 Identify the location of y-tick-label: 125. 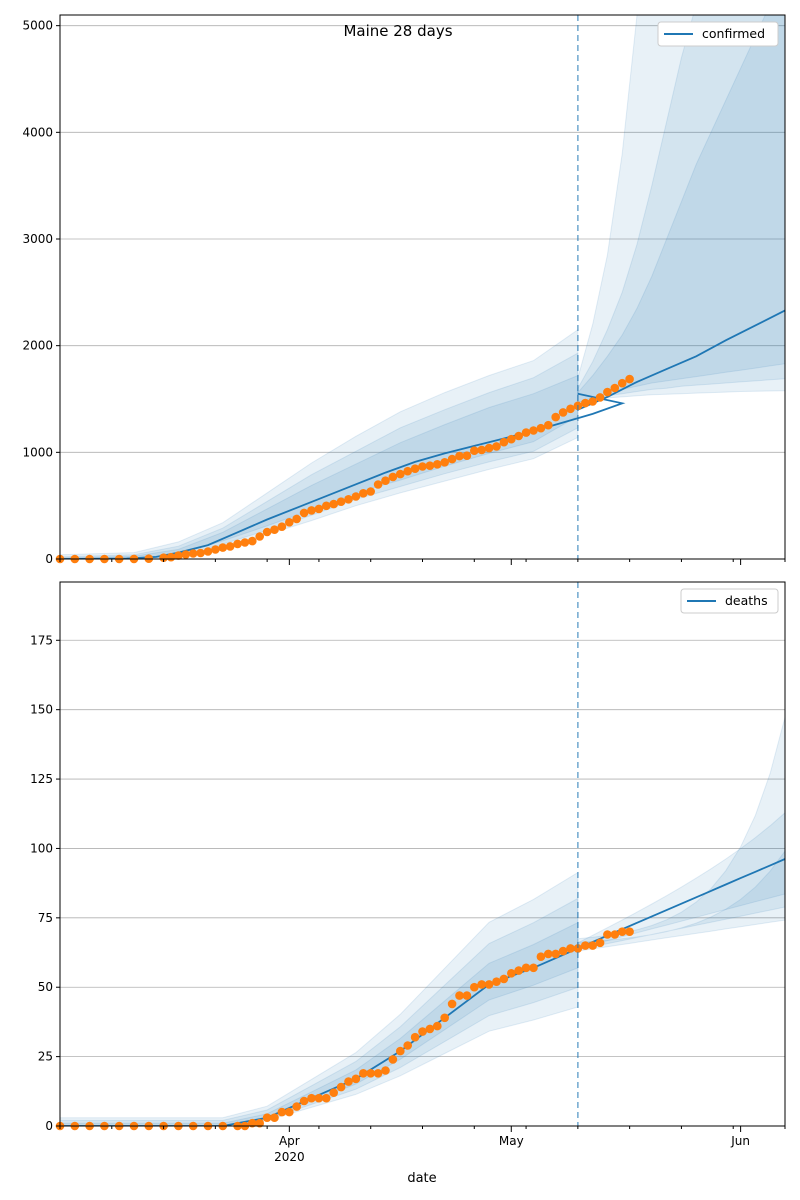
(41, 779).